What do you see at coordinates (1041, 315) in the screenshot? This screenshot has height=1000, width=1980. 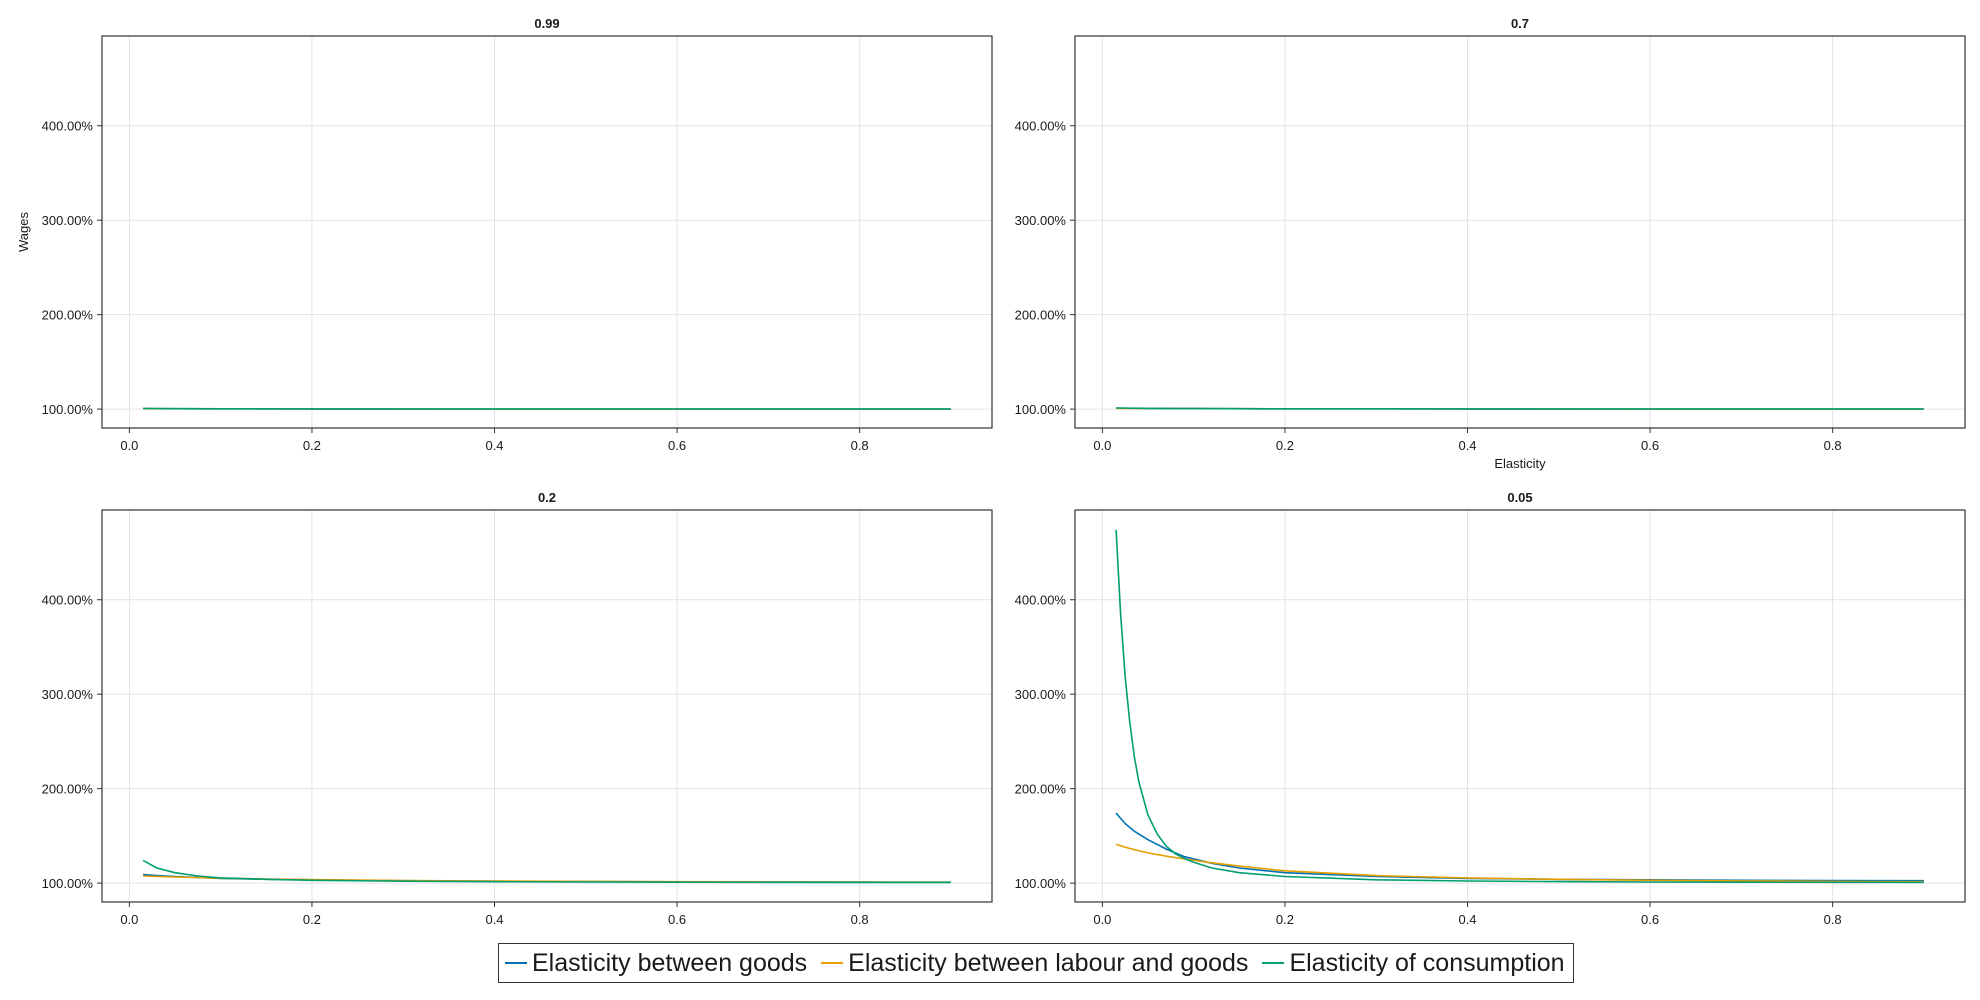 I see `panel-2-y-tick-label-1: 200.00%` at bounding box center [1041, 315].